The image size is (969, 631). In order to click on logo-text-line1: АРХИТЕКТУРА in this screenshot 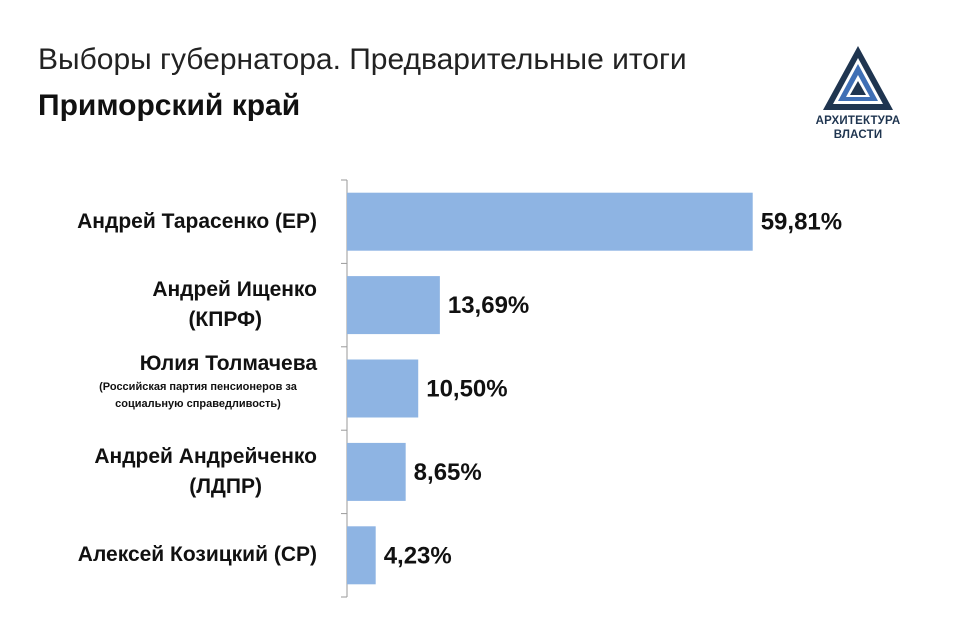, I will do `click(858, 121)`.